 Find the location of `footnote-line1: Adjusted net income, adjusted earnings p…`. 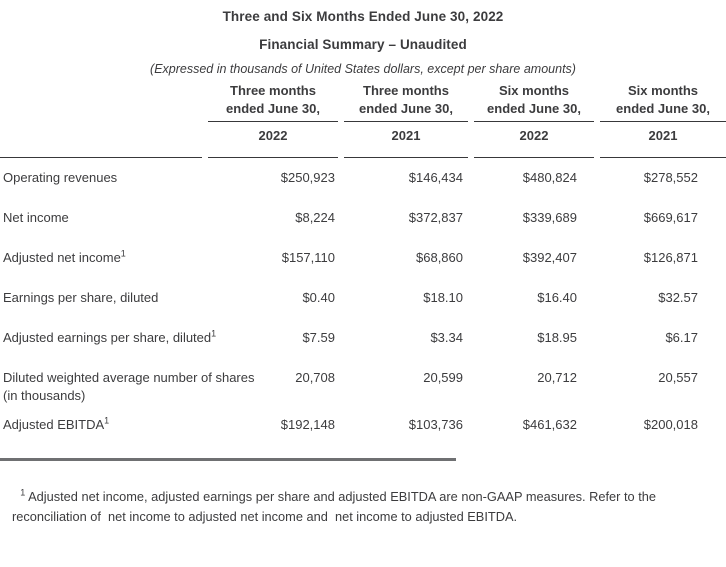

footnote-line1: Adjusted net income, adjusted earnings p… is located at coordinates (340, 496).